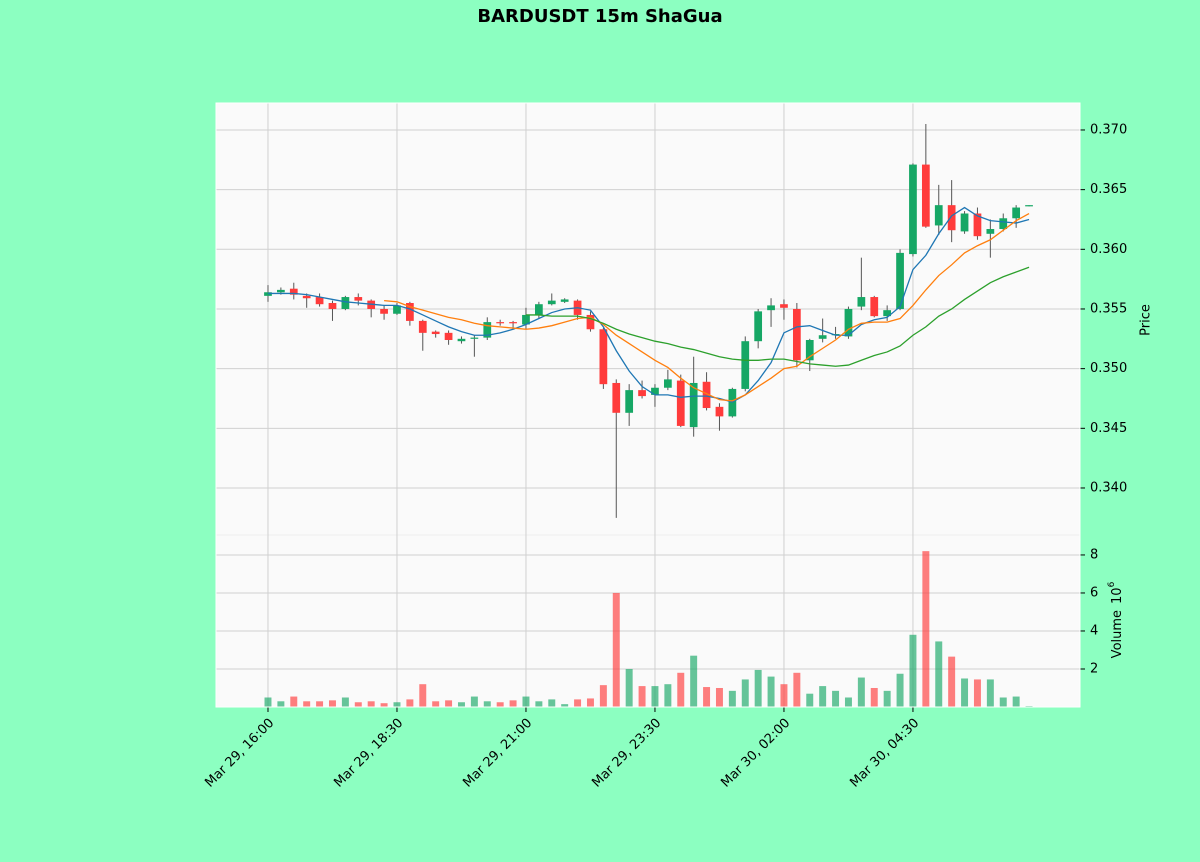 Image resolution: width=1200 pixels, height=862 pixels. Describe the element at coordinates (599, 16) in the screenshot. I see `chart-title: BARDUSDT 15m ShaGua` at that location.